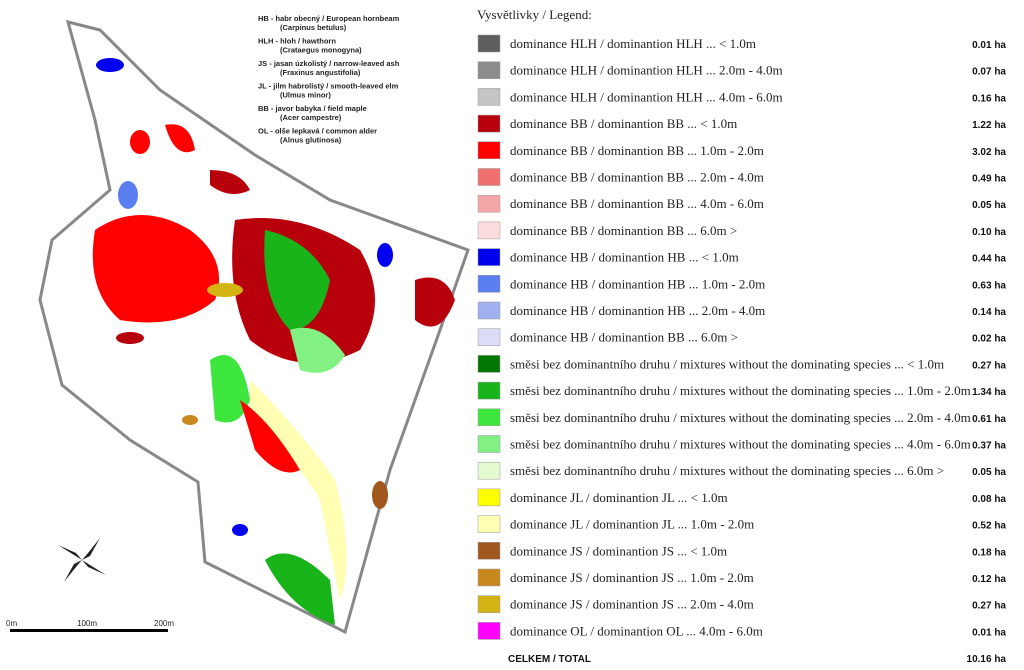 Image resolution: width=1024 pixels, height=670 pixels. Describe the element at coordinates (989, 125) in the screenshot. I see `legend-area: 1.22 ha` at that location.